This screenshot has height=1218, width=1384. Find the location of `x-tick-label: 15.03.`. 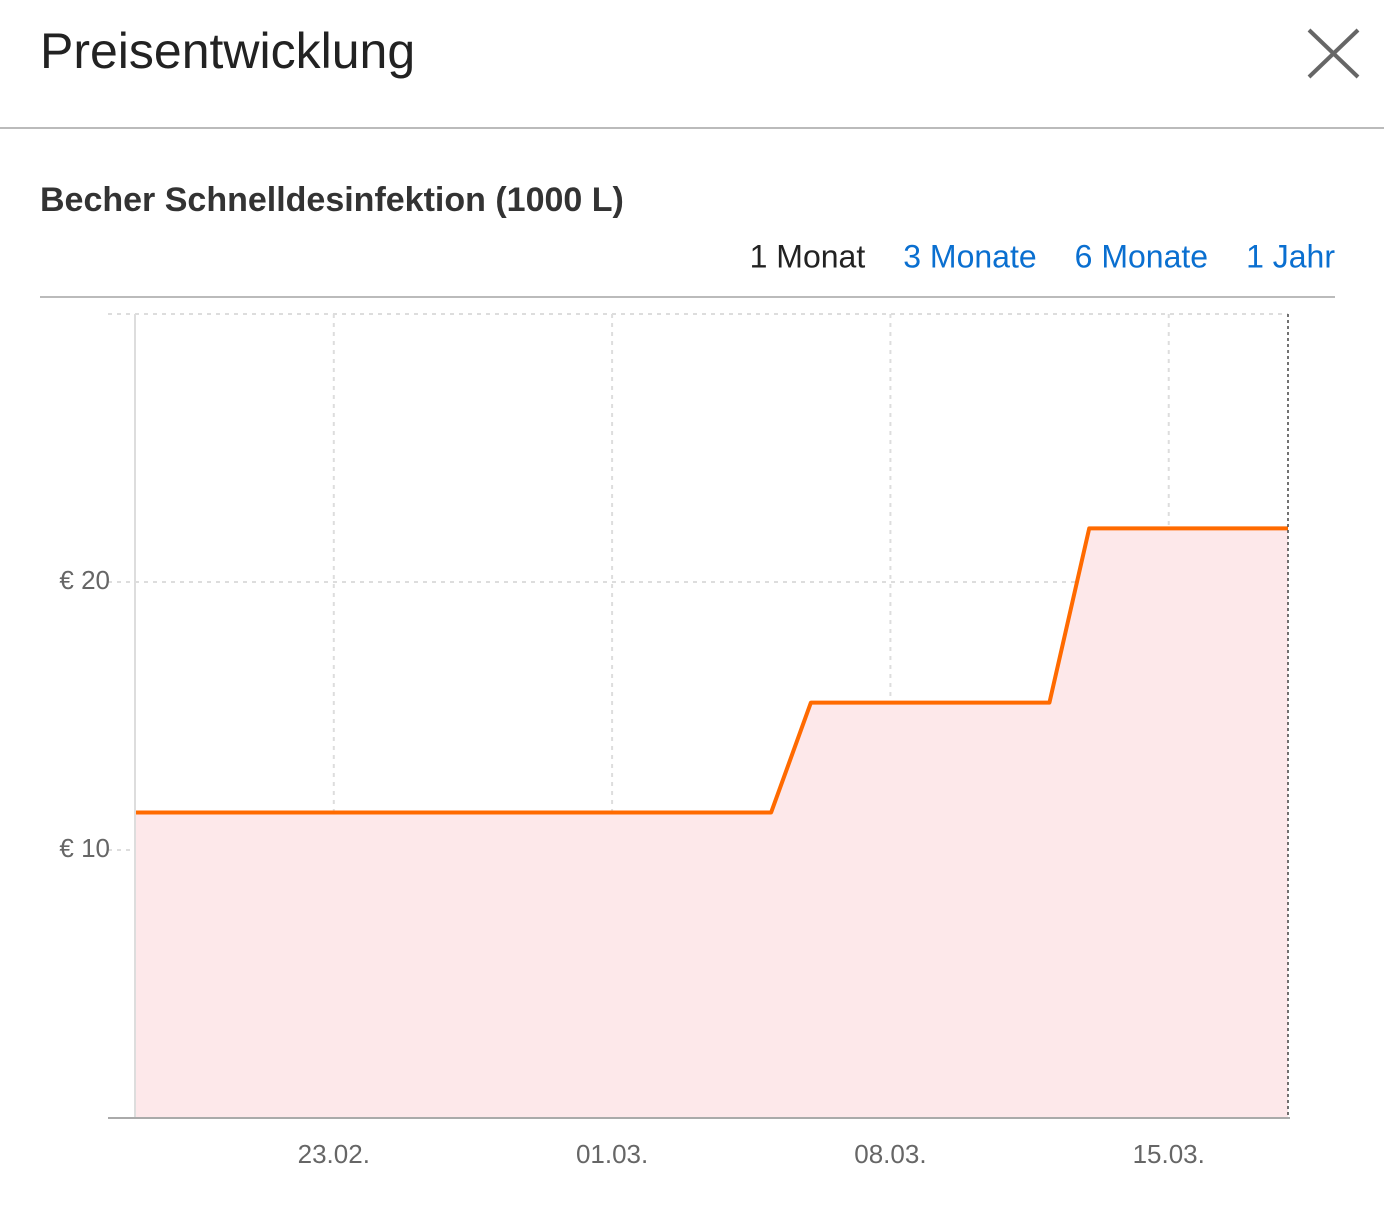

x-tick-label: 15.03. is located at coordinates (1169, 1154).